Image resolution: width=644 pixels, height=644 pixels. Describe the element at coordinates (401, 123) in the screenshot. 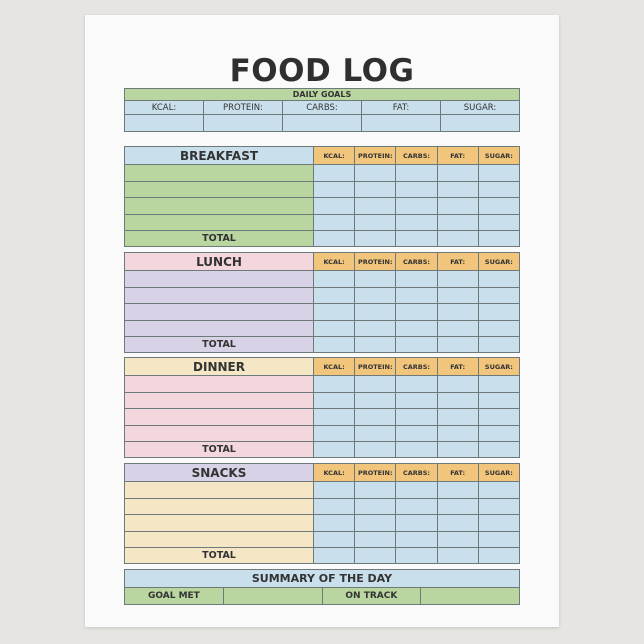

I see `goal-field-fat` at that location.